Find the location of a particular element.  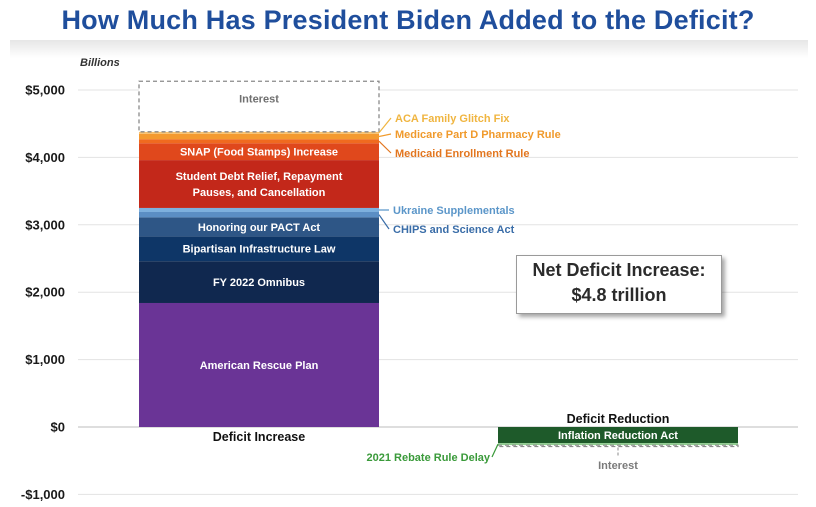

segment-label: FY 2022 Omnibus is located at coordinates (259, 283).